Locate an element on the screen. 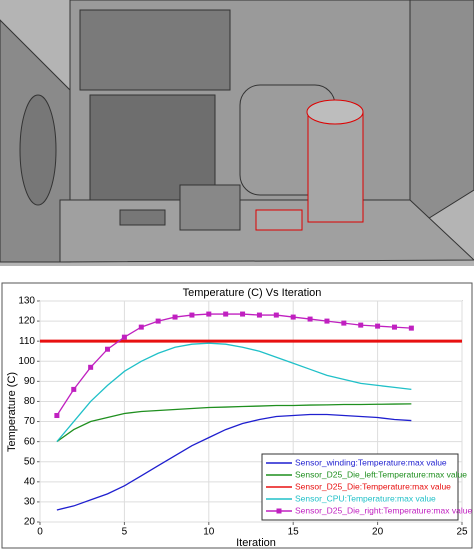  y-tick-label: 130 is located at coordinates (26, 301).